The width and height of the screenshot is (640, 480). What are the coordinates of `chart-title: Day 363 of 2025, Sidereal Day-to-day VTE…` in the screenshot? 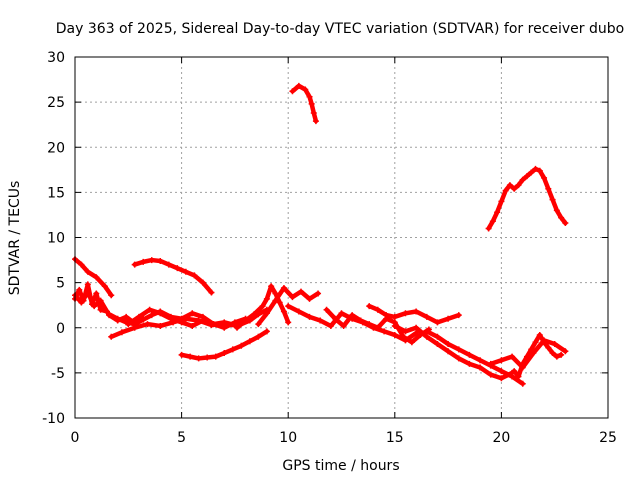 It's located at (340, 29).